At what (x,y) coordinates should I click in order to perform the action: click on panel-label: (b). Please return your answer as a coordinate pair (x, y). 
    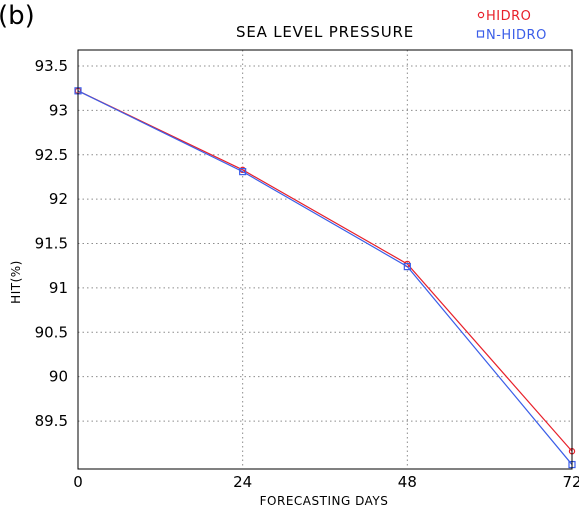
    Looking at the image, I should click on (17, 16).